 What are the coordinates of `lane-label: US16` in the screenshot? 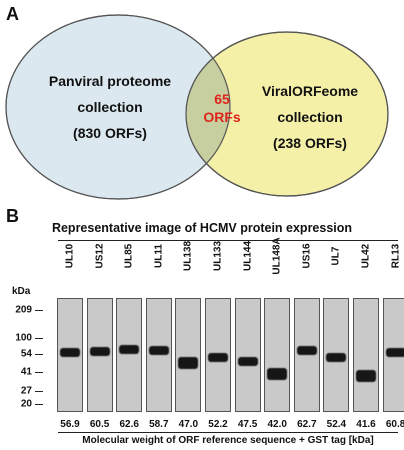 It's located at (307, 256).